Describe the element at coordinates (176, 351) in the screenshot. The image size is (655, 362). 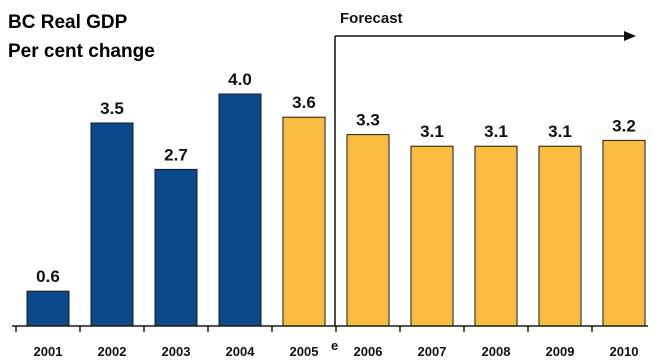
I see `x-tick-label-2003: 2003` at that location.